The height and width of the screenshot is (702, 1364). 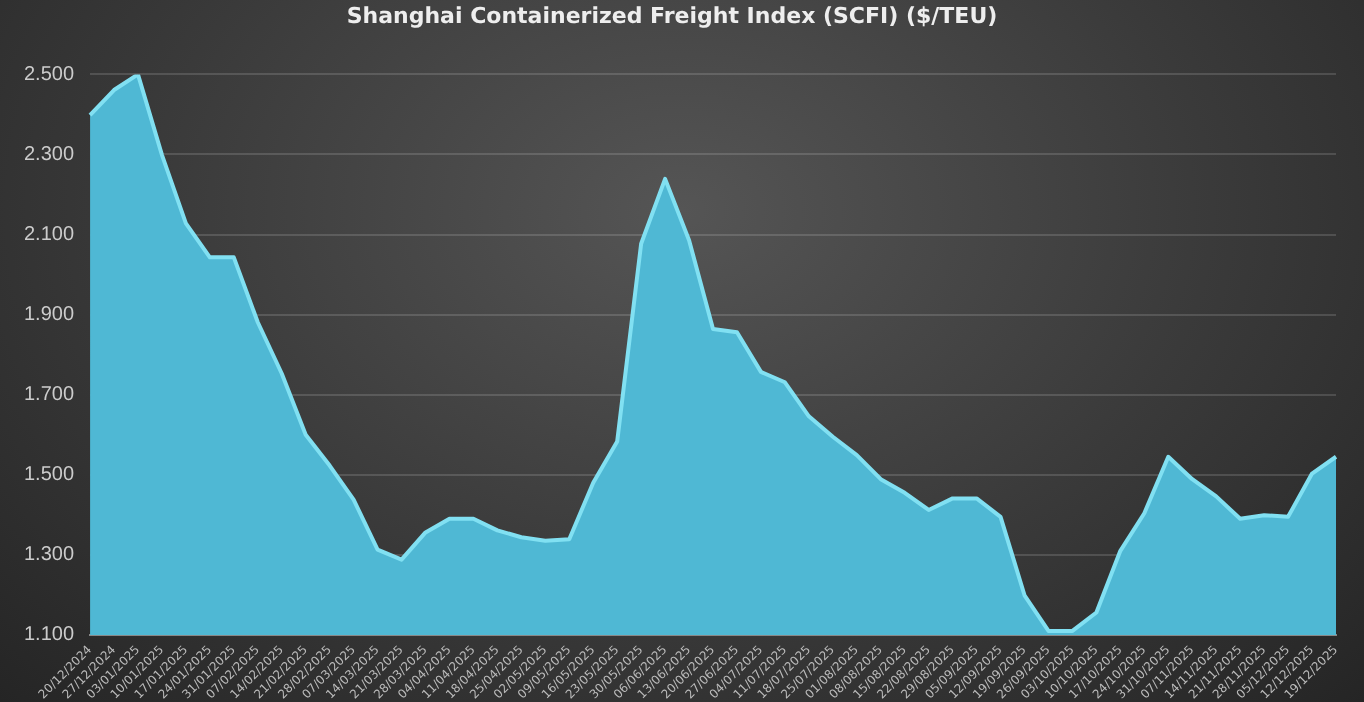 I want to click on y-tick-label: 1.300, so click(x=49, y=555).